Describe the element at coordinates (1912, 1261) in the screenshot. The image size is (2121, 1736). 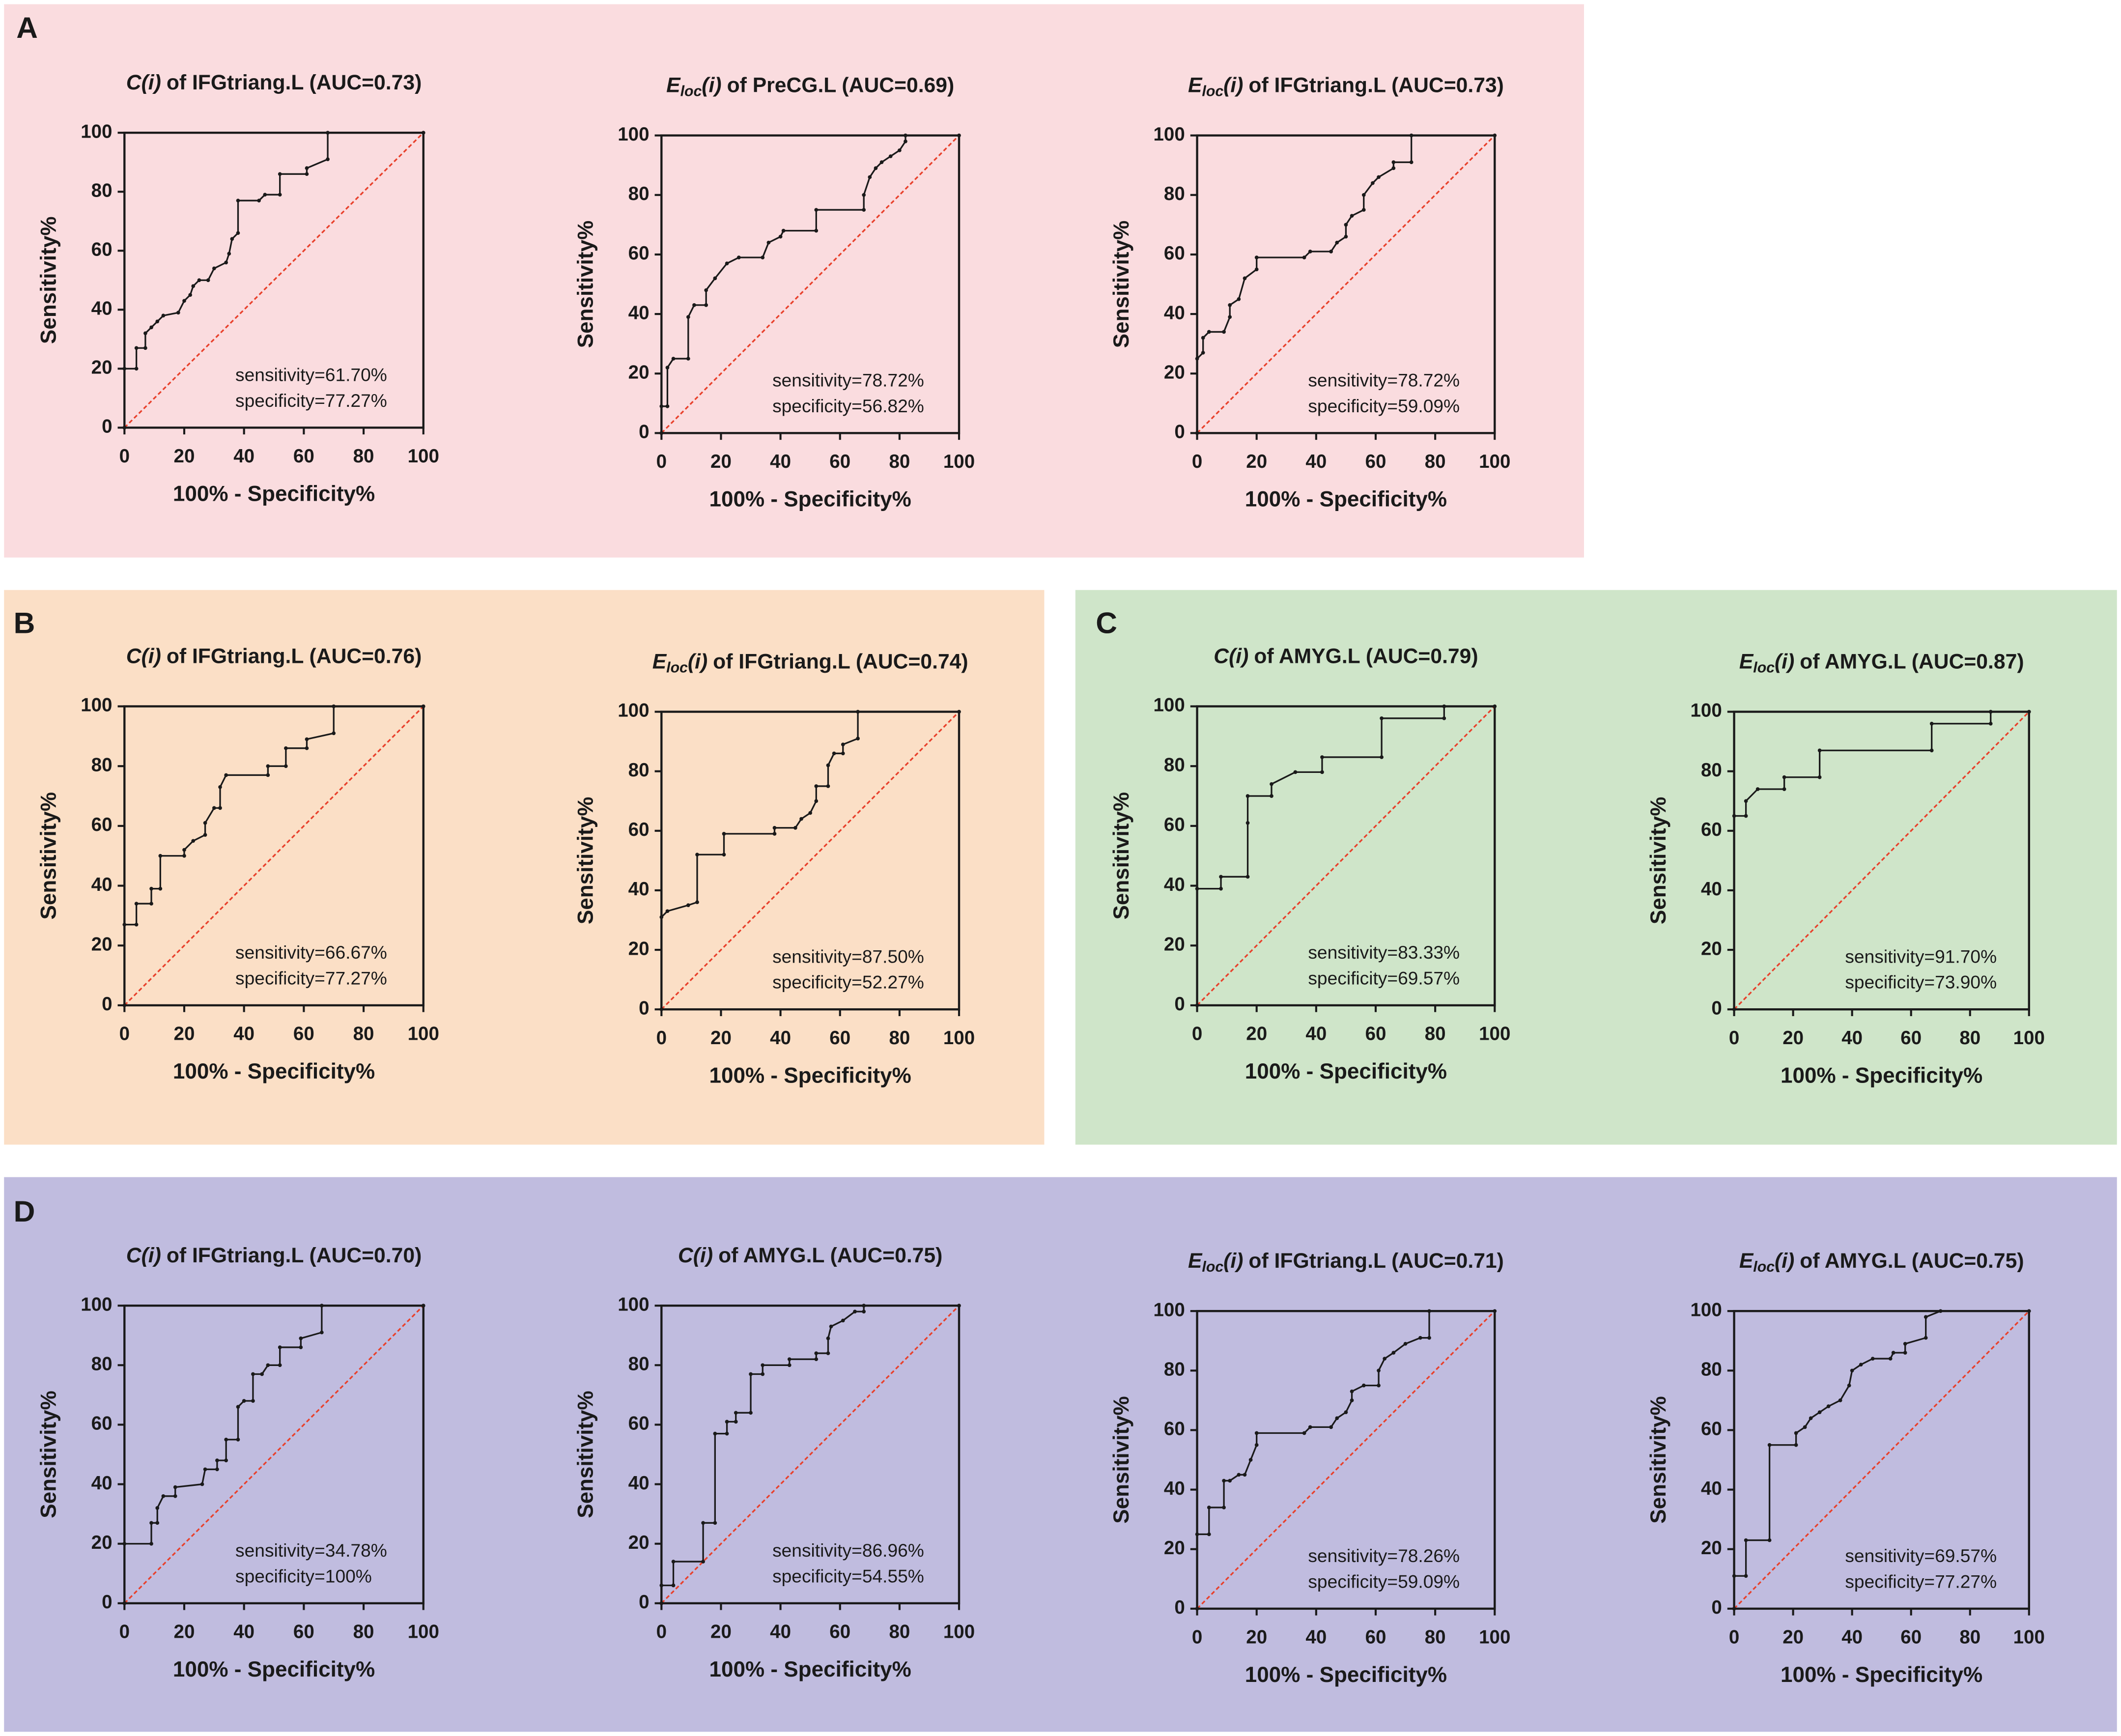
I see `title-text: of AMYG.L (AUC=0.75)` at that location.